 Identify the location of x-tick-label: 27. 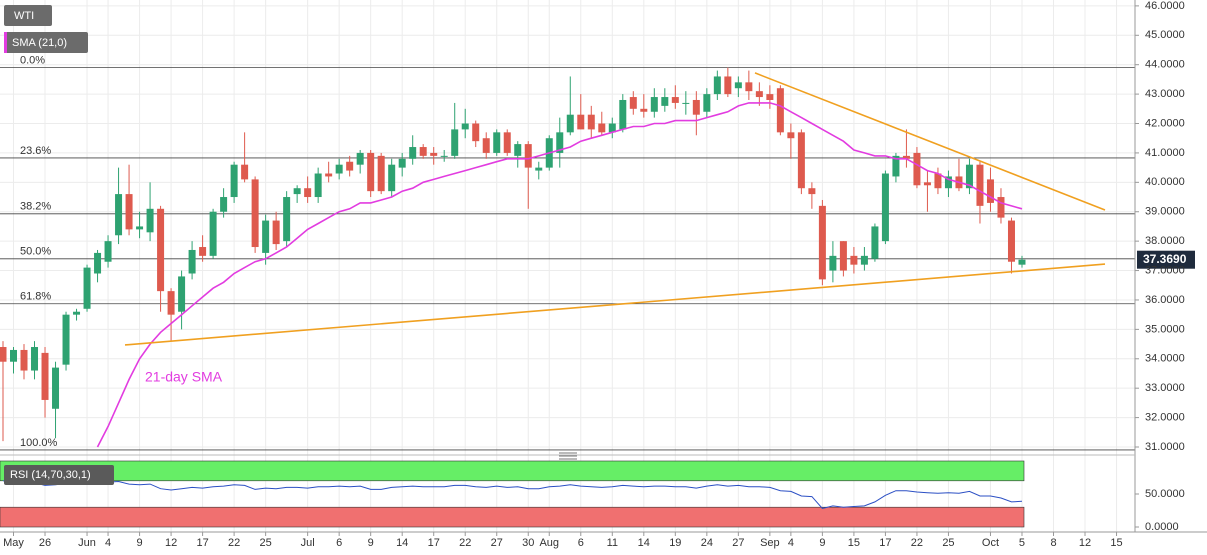
(738, 543).